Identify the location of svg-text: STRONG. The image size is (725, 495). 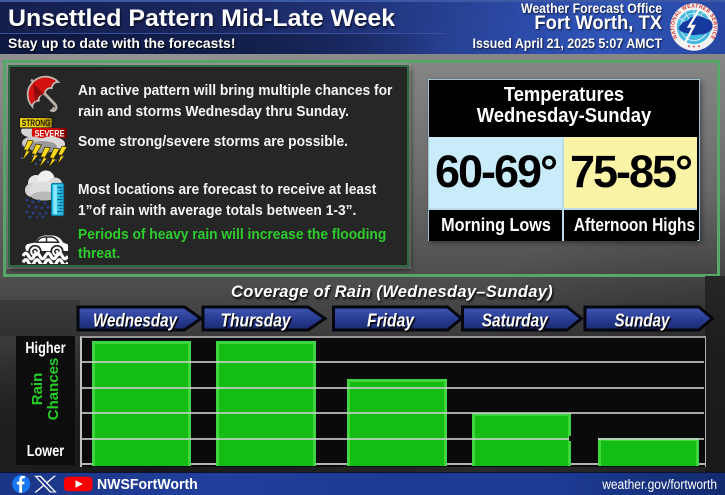
(36, 123).